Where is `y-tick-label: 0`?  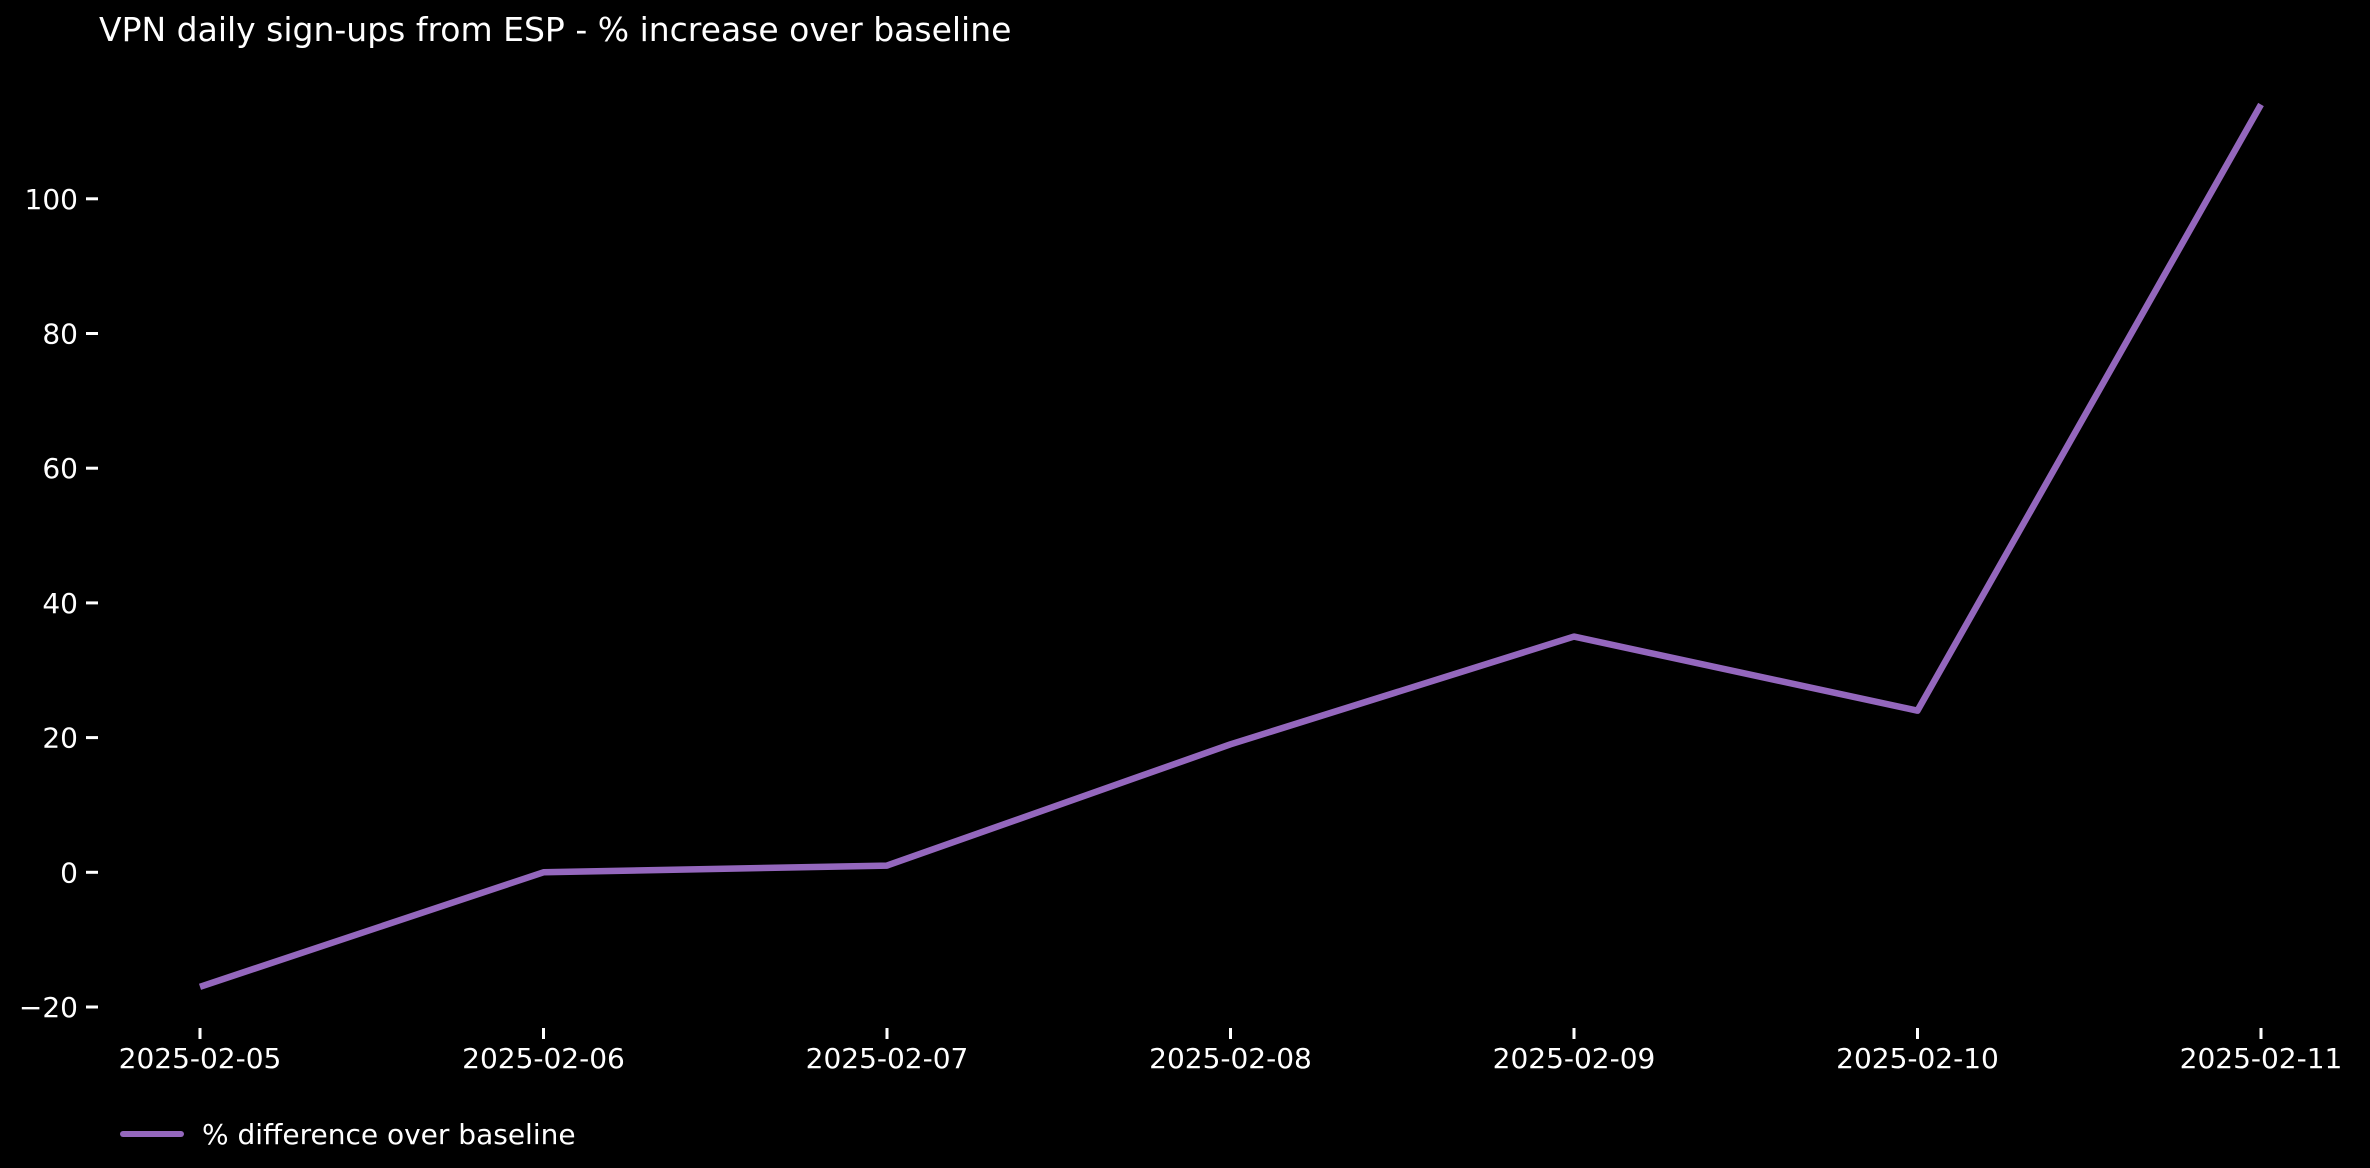
y-tick-label: 0 is located at coordinates (69, 872).